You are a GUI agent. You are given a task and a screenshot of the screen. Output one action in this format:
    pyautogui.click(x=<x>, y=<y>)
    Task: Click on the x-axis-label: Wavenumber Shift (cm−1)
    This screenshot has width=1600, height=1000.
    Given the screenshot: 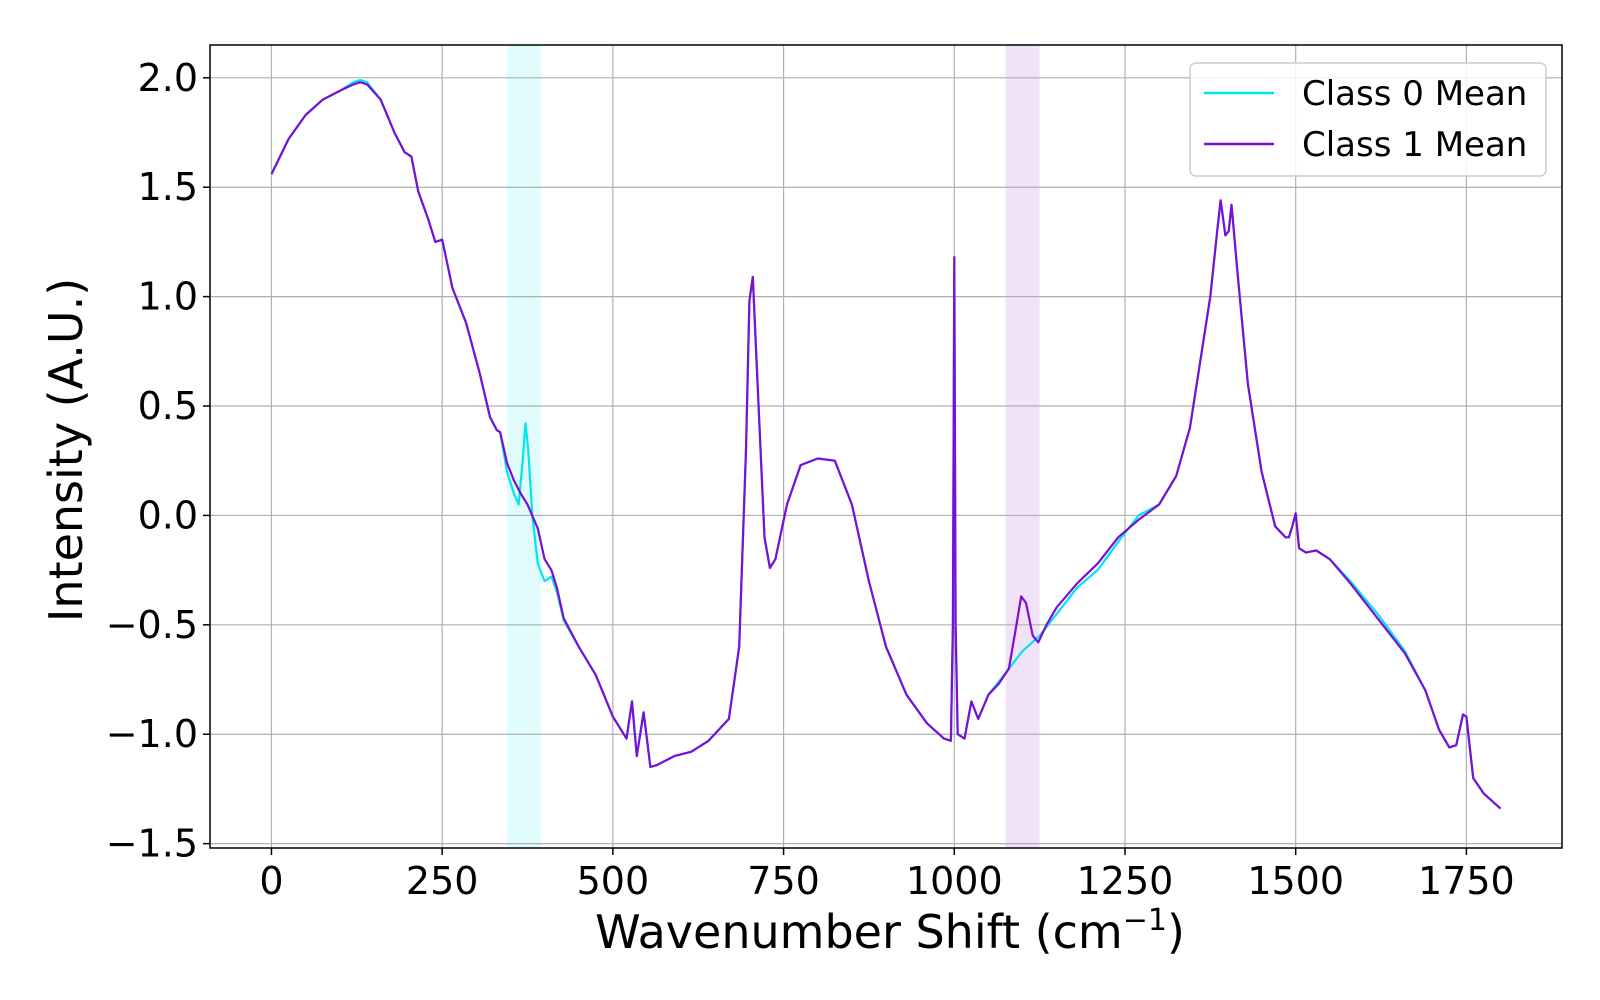 What is the action you would take?
    pyautogui.click(x=890, y=931)
    